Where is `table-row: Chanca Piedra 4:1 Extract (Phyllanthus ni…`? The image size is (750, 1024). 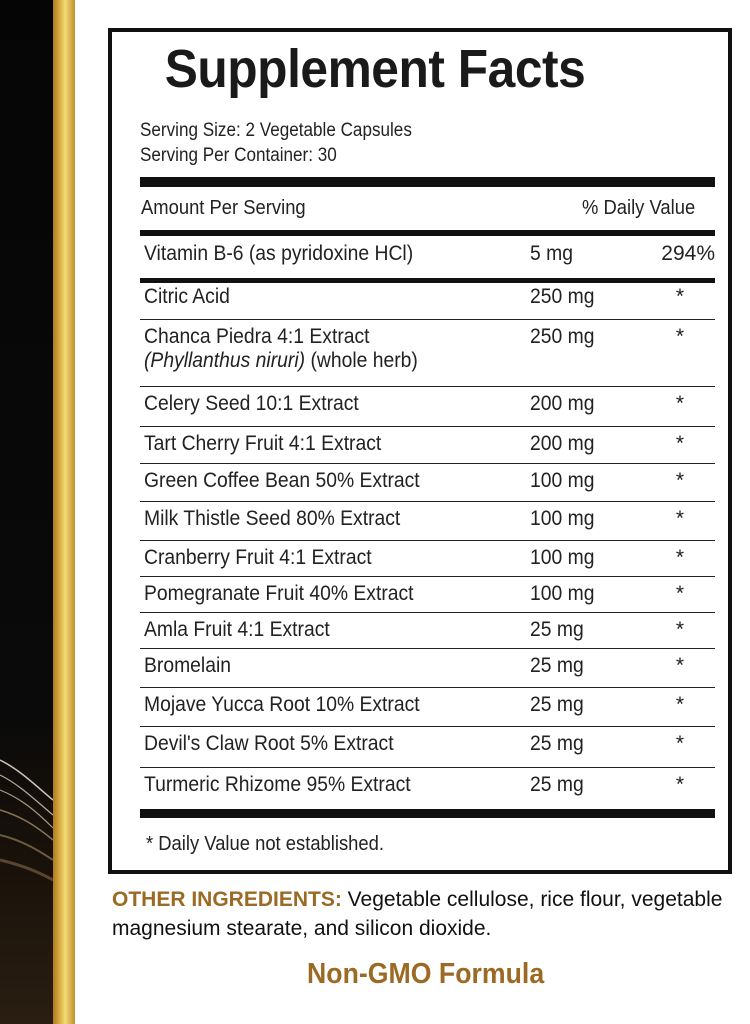 table-row: Chanca Piedra 4:1 Extract (Phyllanthus ni… is located at coordinates (427, 353).